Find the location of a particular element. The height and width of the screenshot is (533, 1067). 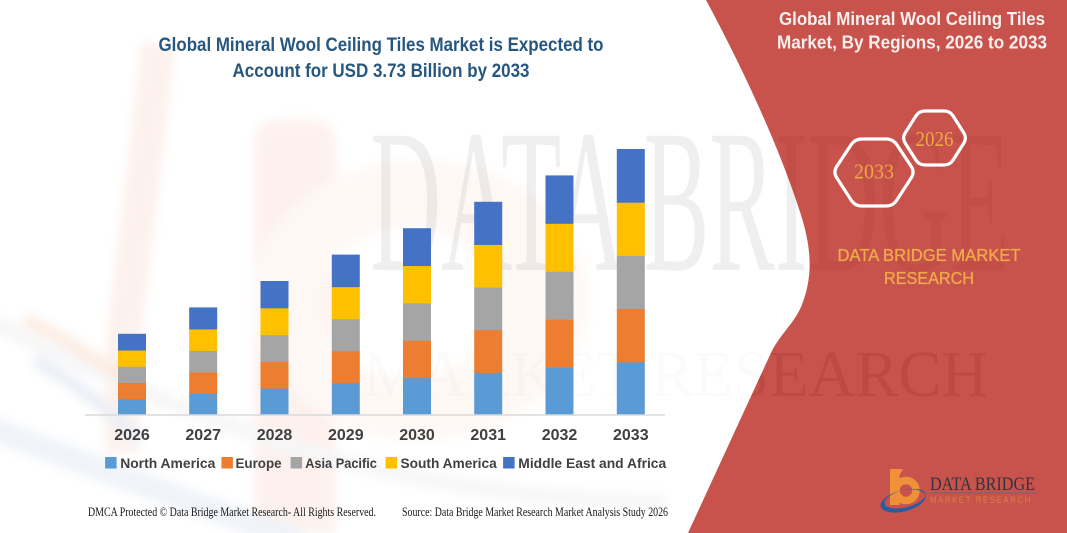

svg-text: 2030 is located at coordinates (417, 435).